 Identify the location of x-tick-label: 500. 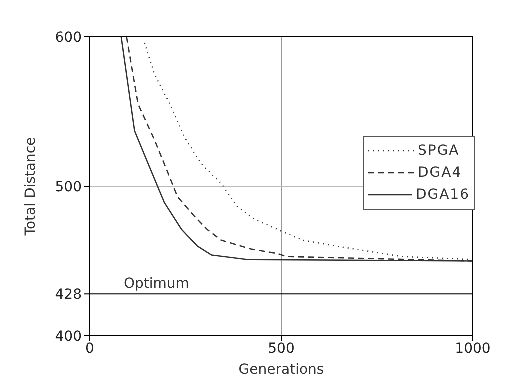
(281, 348).